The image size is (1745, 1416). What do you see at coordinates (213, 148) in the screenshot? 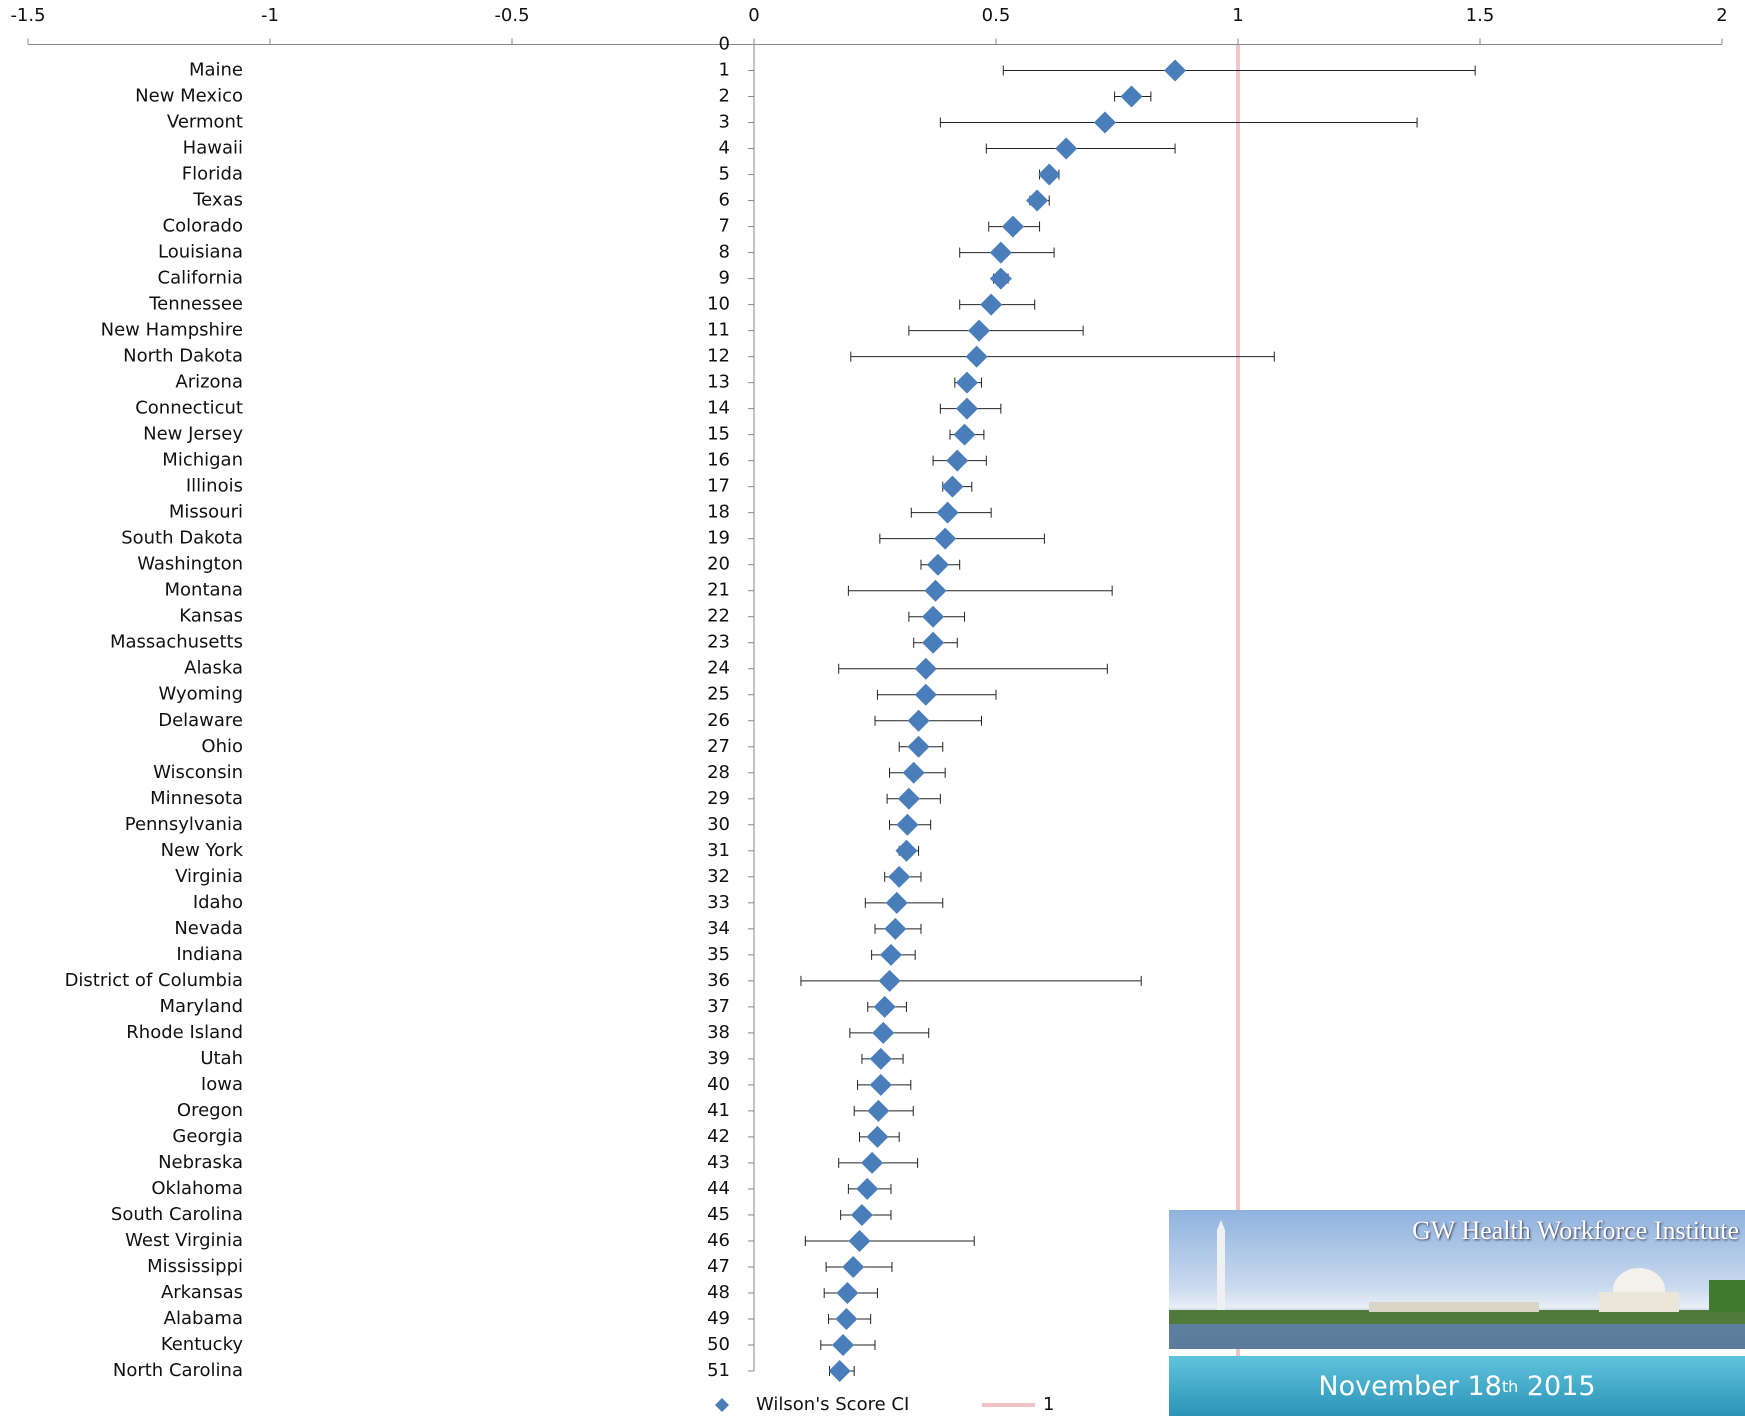
I see `category-label: Hawaii` at bounding box center [213, 148].